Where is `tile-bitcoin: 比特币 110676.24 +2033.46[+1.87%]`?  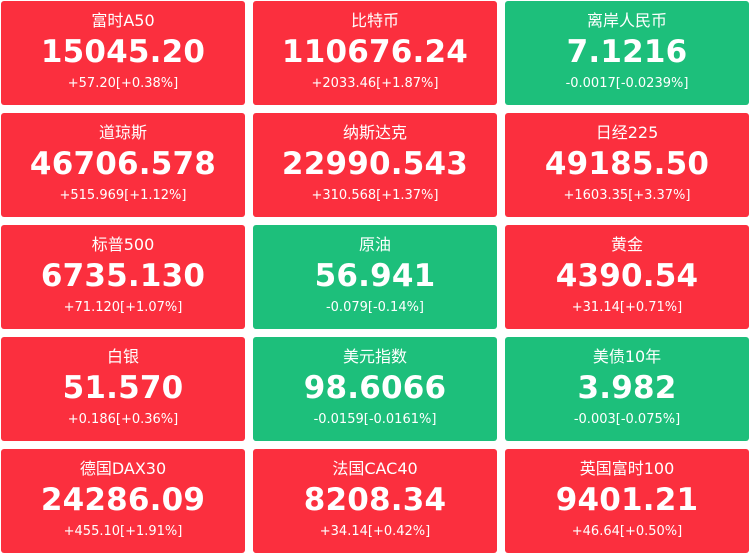 tile-bitcoin: 比特币 110676.24 +2033.46[+1.87%] is located at coordinates (375, 53).